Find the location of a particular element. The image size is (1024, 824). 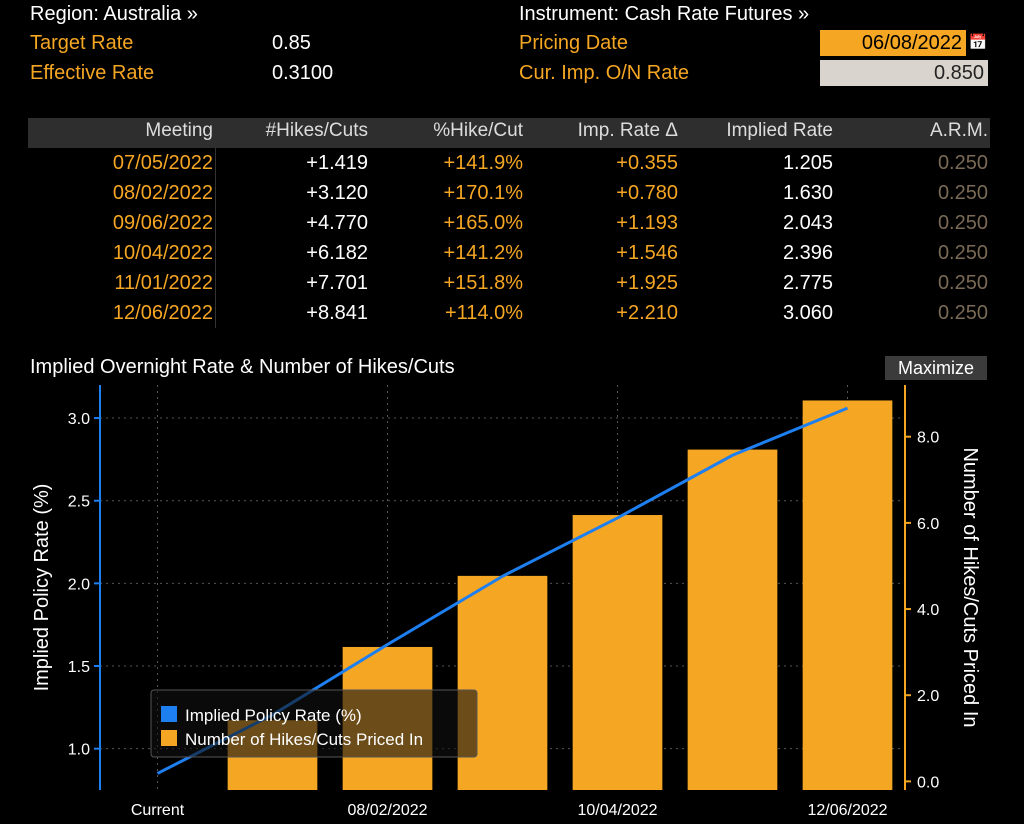

imp-rate-delta-cell: +1.925 is located at coordinates (647, 283).